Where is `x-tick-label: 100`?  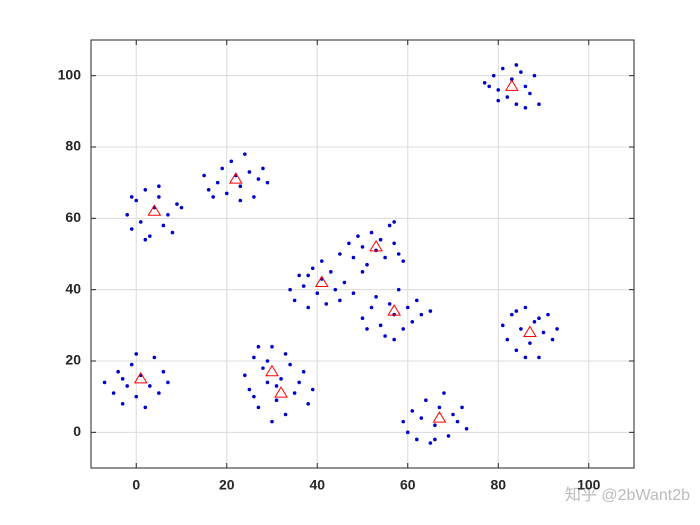
x-tick-label: 100 is located at coordinates (589, 485).